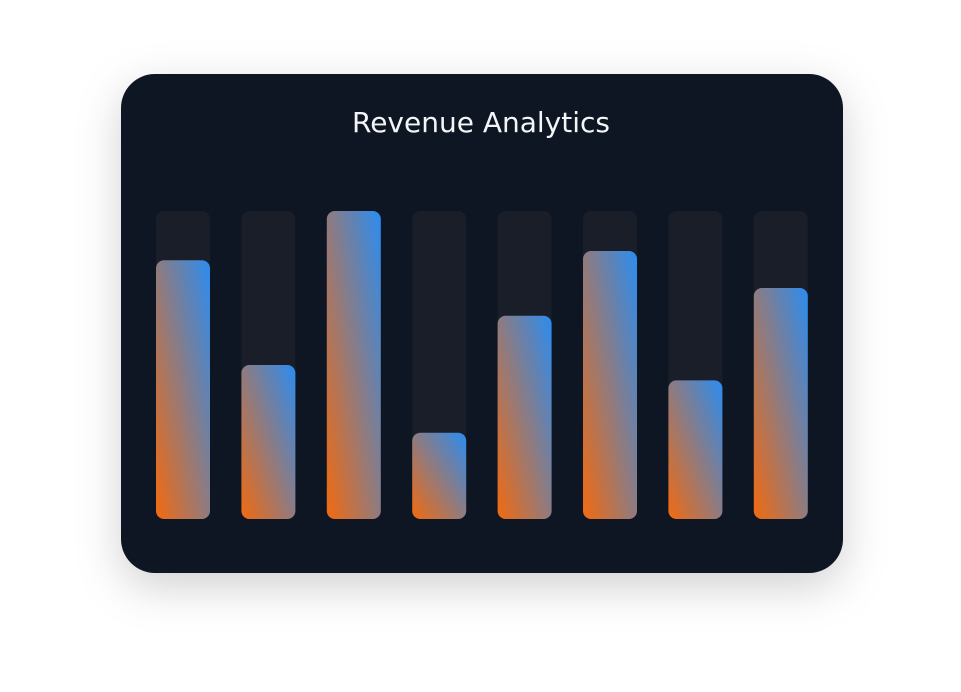  I want to click on chart-title: Revenue Analytics, so click(481, 122).